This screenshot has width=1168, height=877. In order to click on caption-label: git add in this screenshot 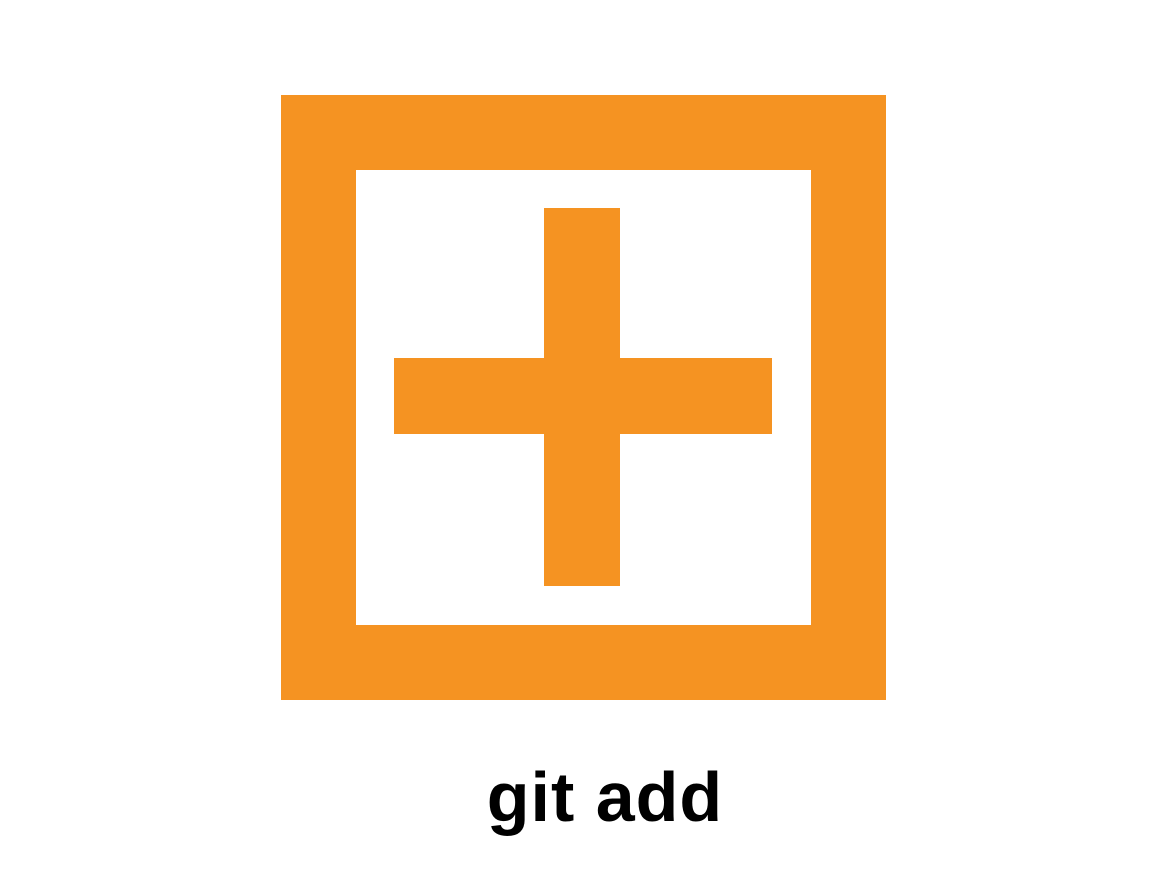, I will do `click(605, 797)`.